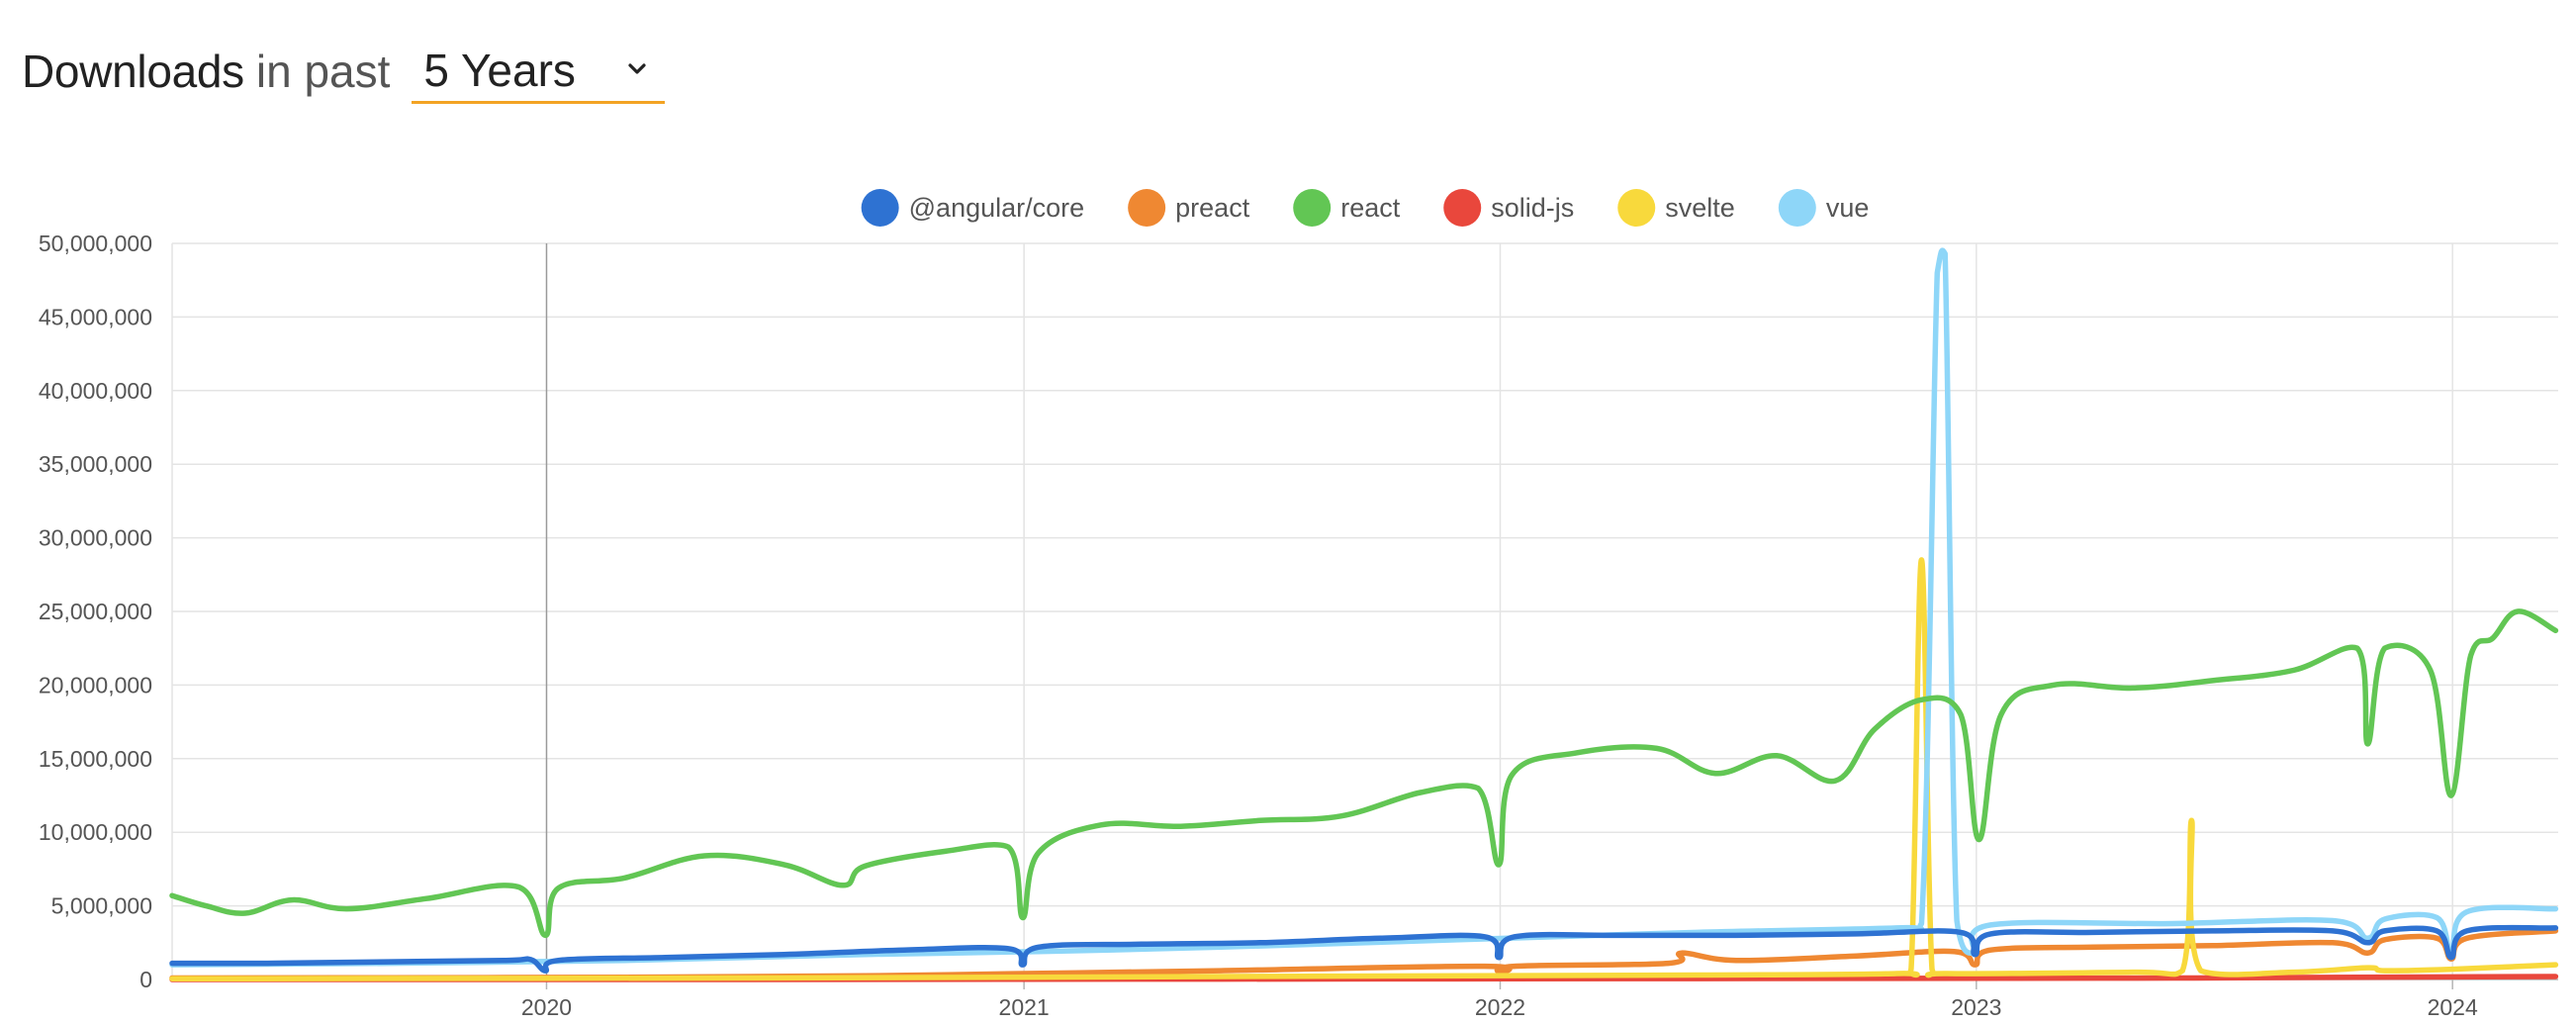 This screenshot has height=1025, width=2576. Describe the element at coordinates (1848, 208) in the screenshot. I see `legend-label-vue: vue` at that location.